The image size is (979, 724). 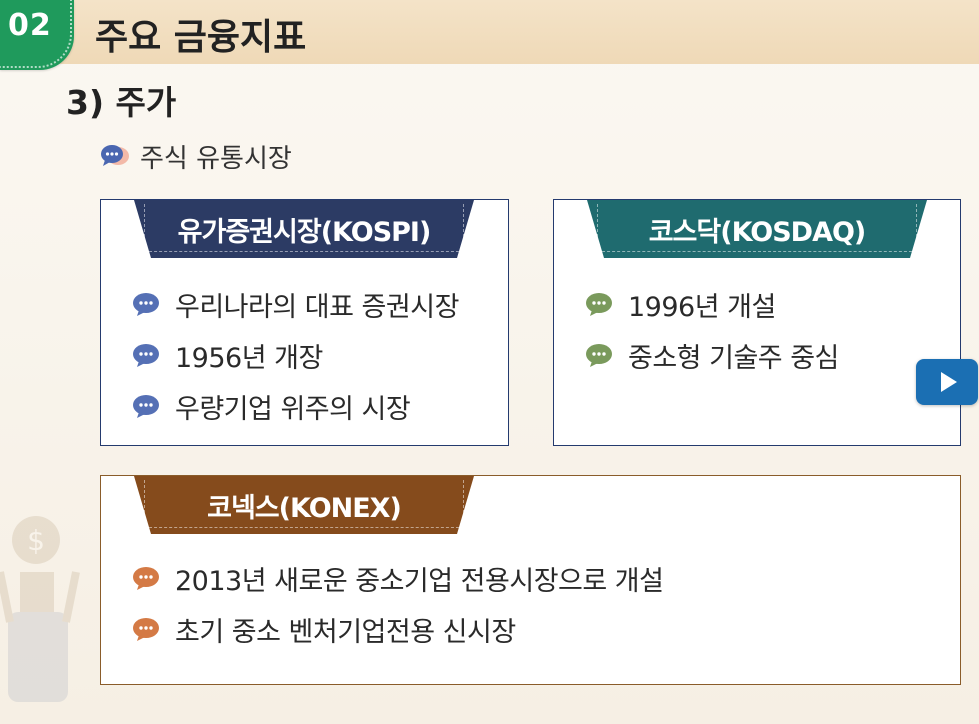 What do you see at coordinates (216, 158) in the screenshot?
I see `subheading-label: 주식 유통시장` at bounding box center [216, 158].